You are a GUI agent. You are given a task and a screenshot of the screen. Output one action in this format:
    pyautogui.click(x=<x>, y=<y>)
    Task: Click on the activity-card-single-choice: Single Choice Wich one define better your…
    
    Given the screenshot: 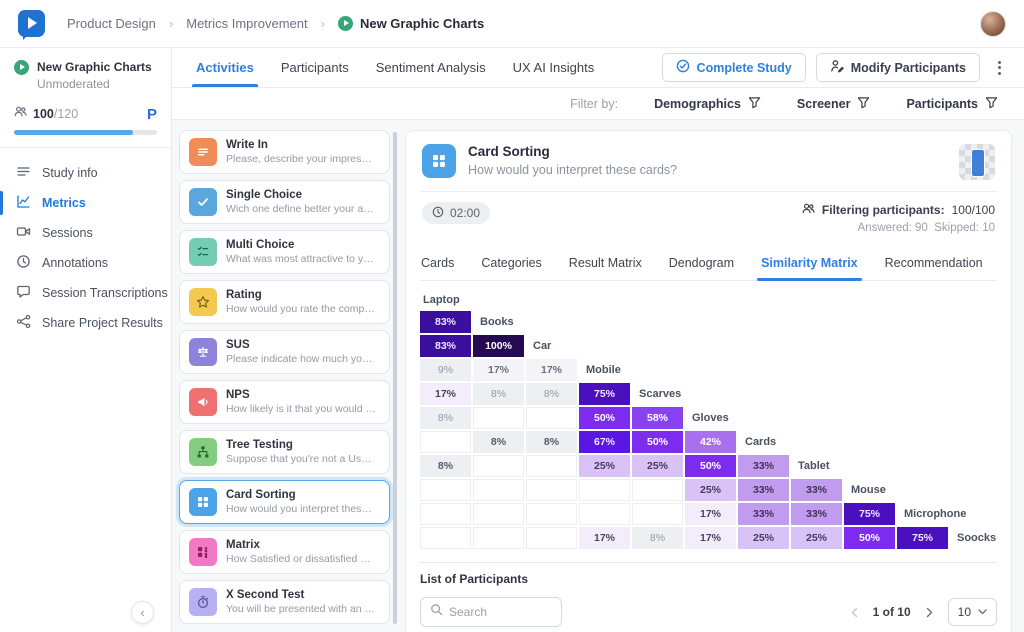 What is the action you would take?
    pyautogui.click(x=284, y=202)
    